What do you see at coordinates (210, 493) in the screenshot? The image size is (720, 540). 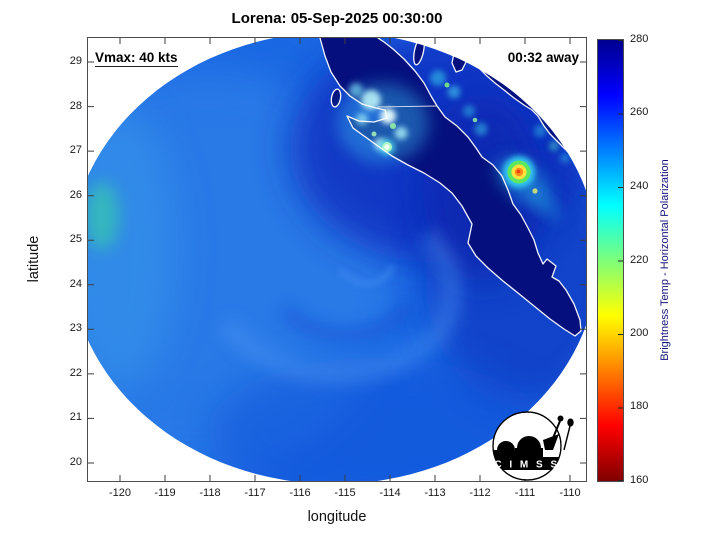 I see `x-tick-label: -118` at bounding box center [210, 493].